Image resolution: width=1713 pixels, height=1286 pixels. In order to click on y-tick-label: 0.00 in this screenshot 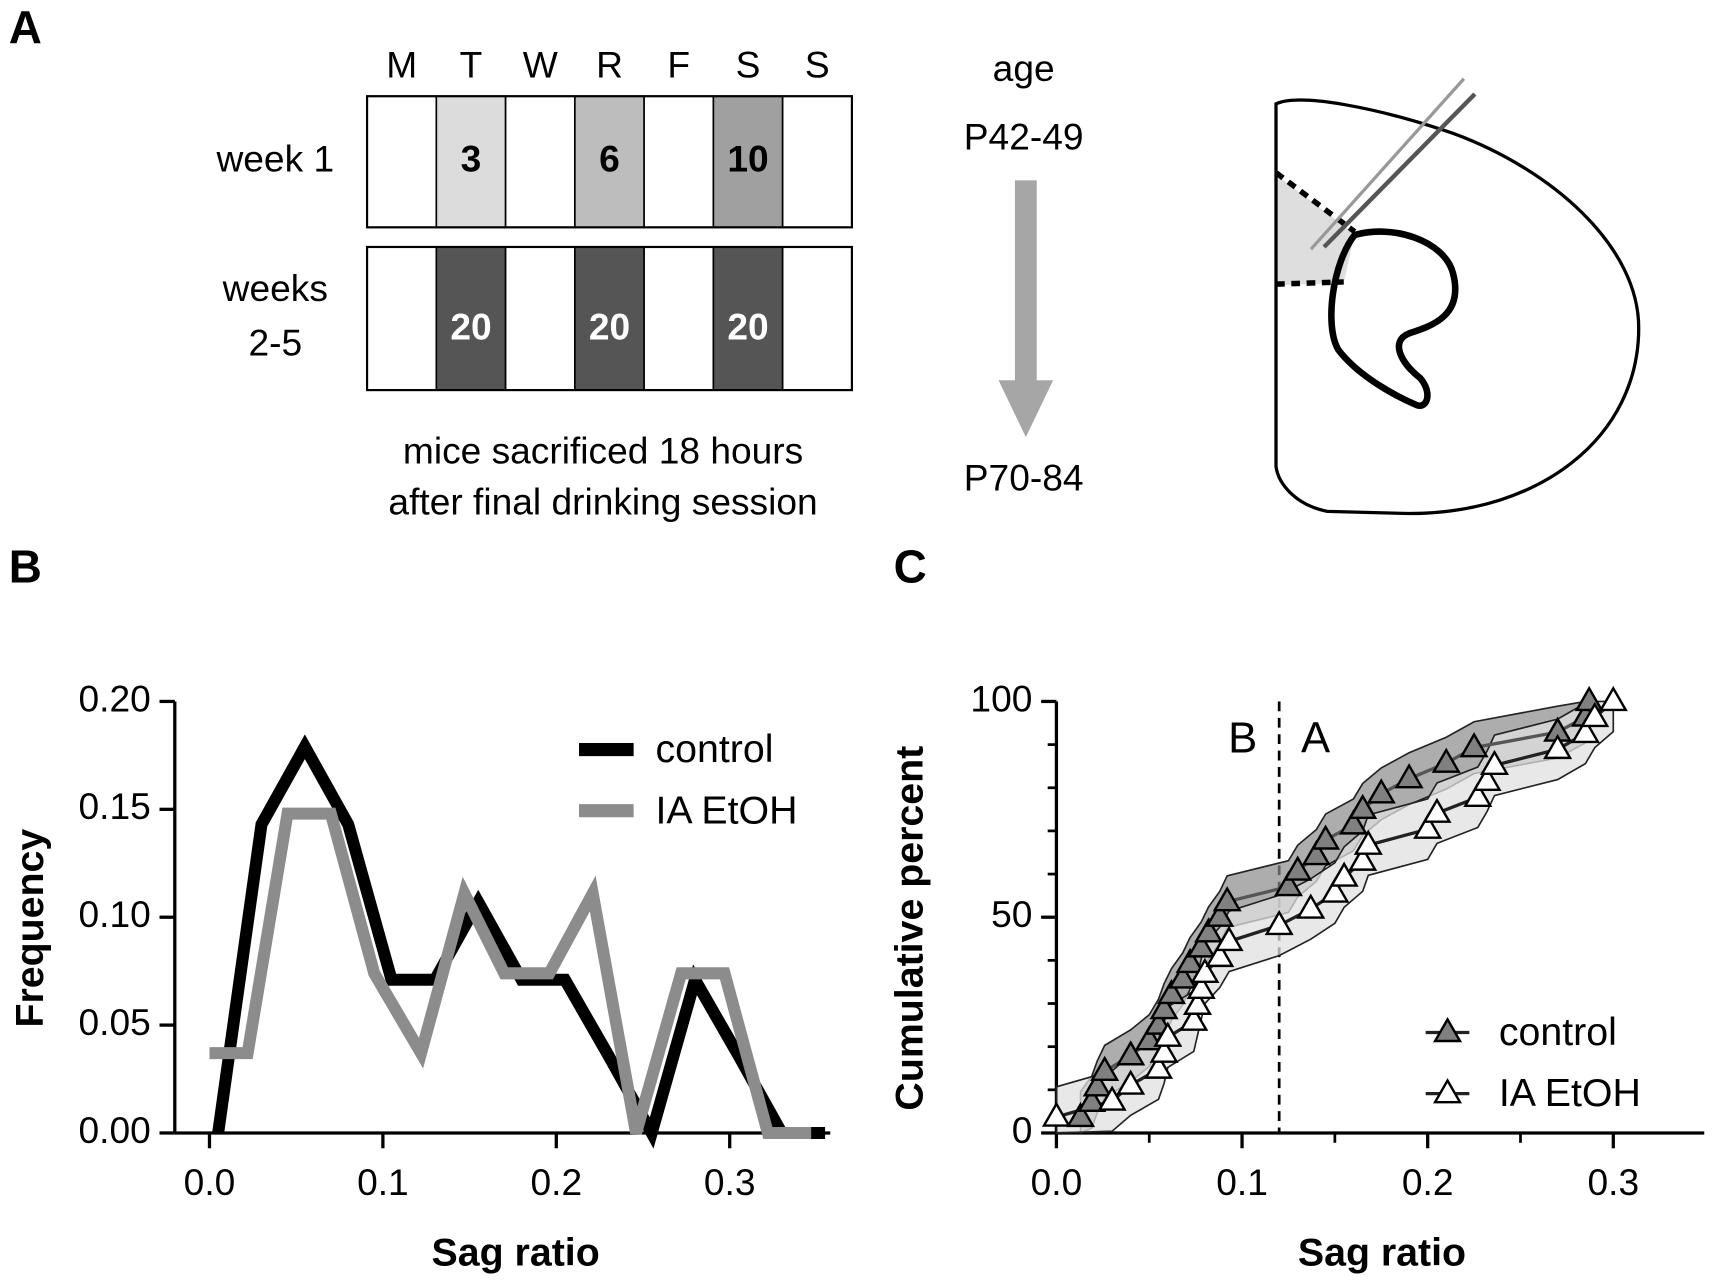, I will do `click(114, 1130)`.